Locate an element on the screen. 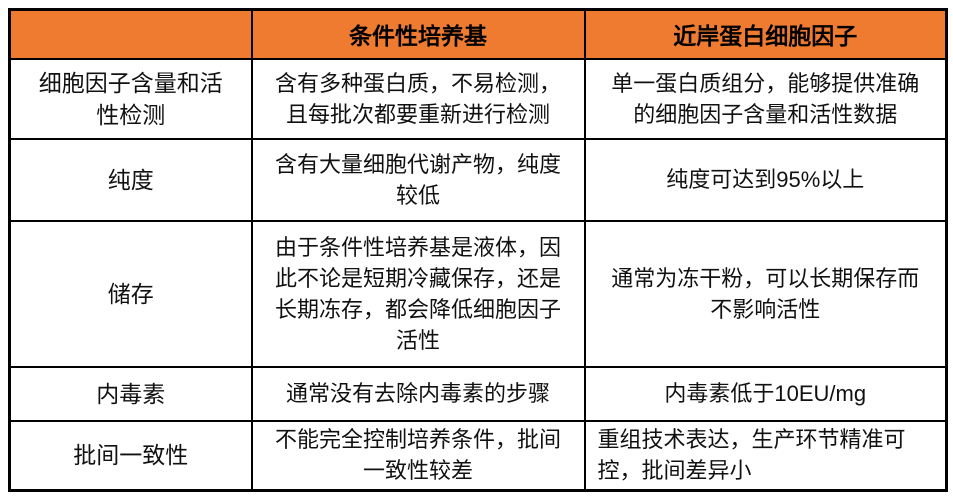 This screenshot has width=953, height=503. row-label-purity: 纯度 is located at coordinates (130, 179).